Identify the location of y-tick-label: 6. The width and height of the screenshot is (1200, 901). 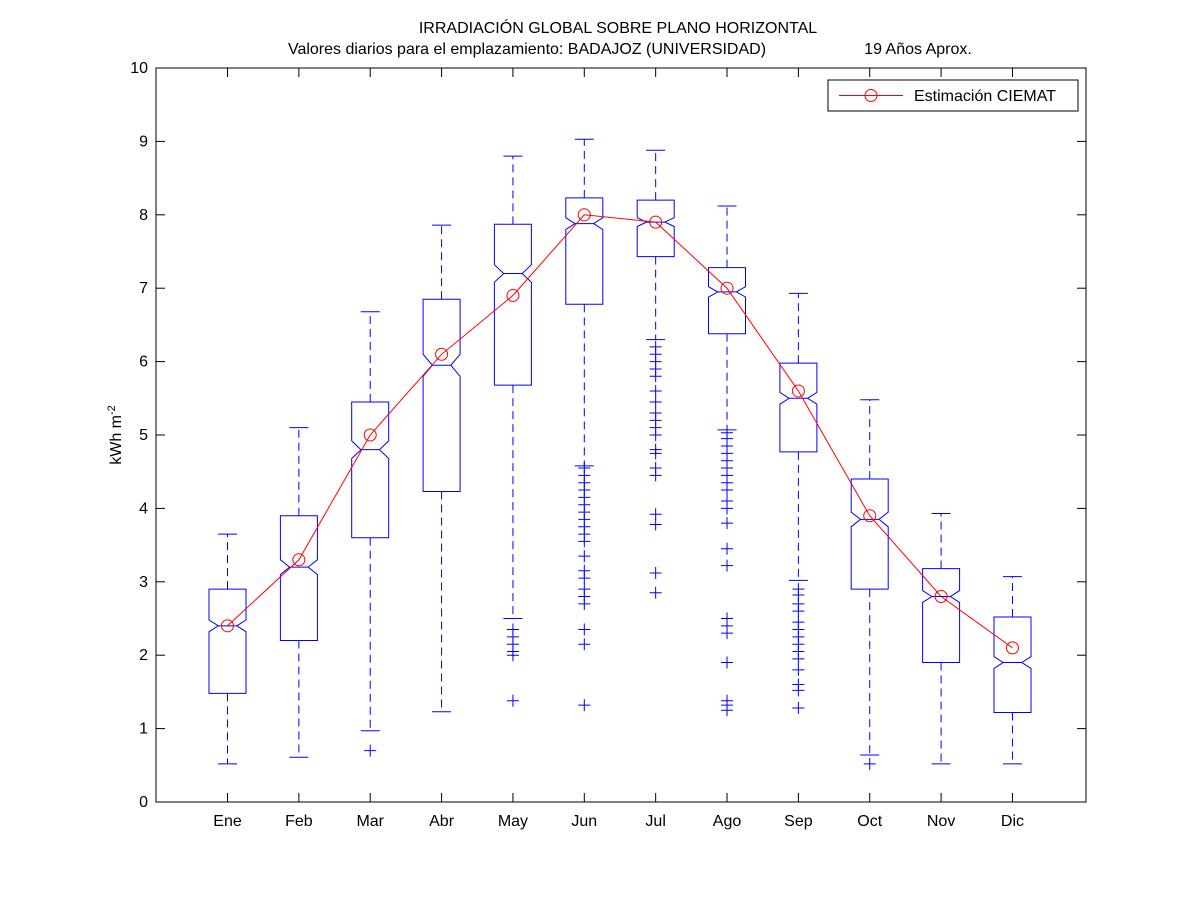
(143, 362).